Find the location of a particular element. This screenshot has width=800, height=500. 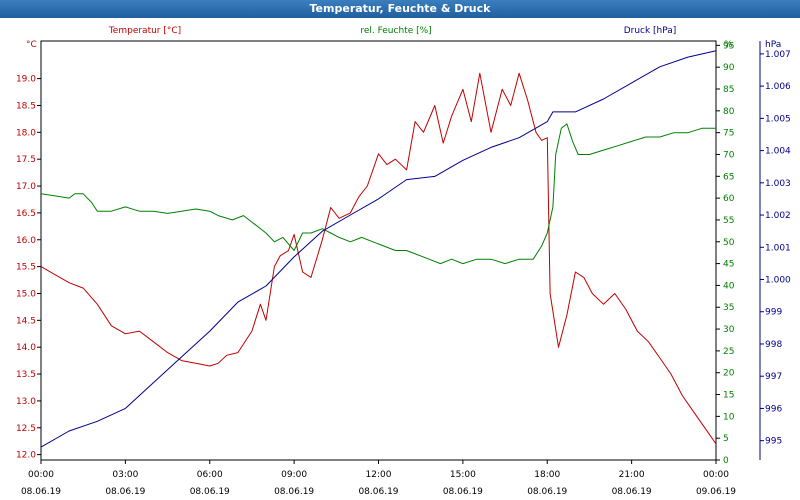

temperature-tick-label: 18.5 is located at coordinates (26, 106).